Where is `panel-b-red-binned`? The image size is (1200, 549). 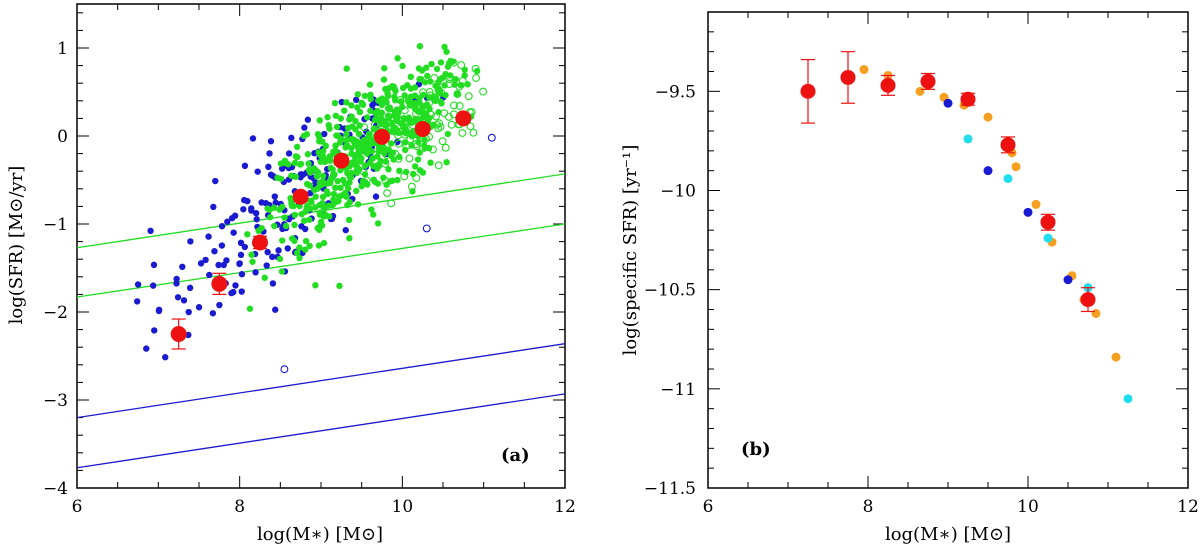 panel-b-red-binned is located at coordinates (948, 182).